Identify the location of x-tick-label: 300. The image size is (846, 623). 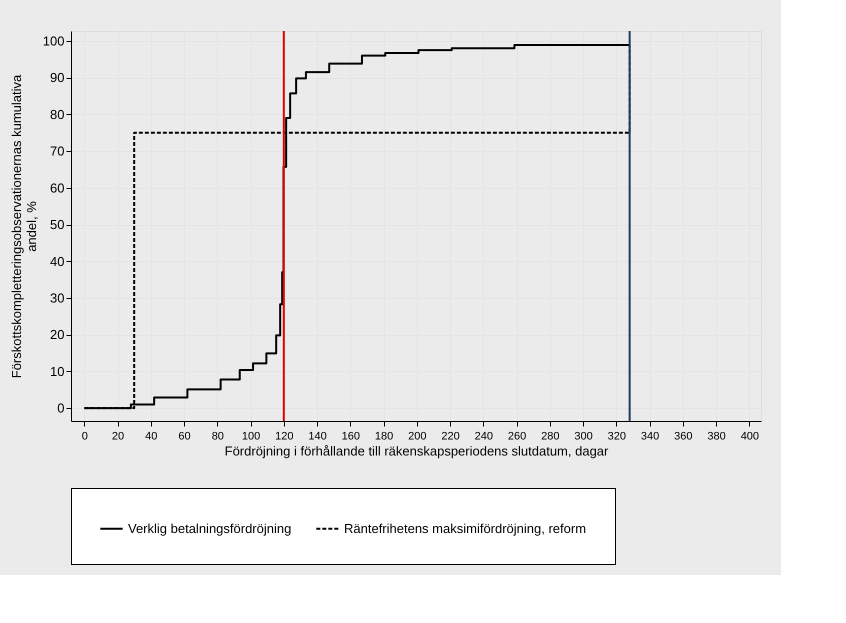
(583, 436).